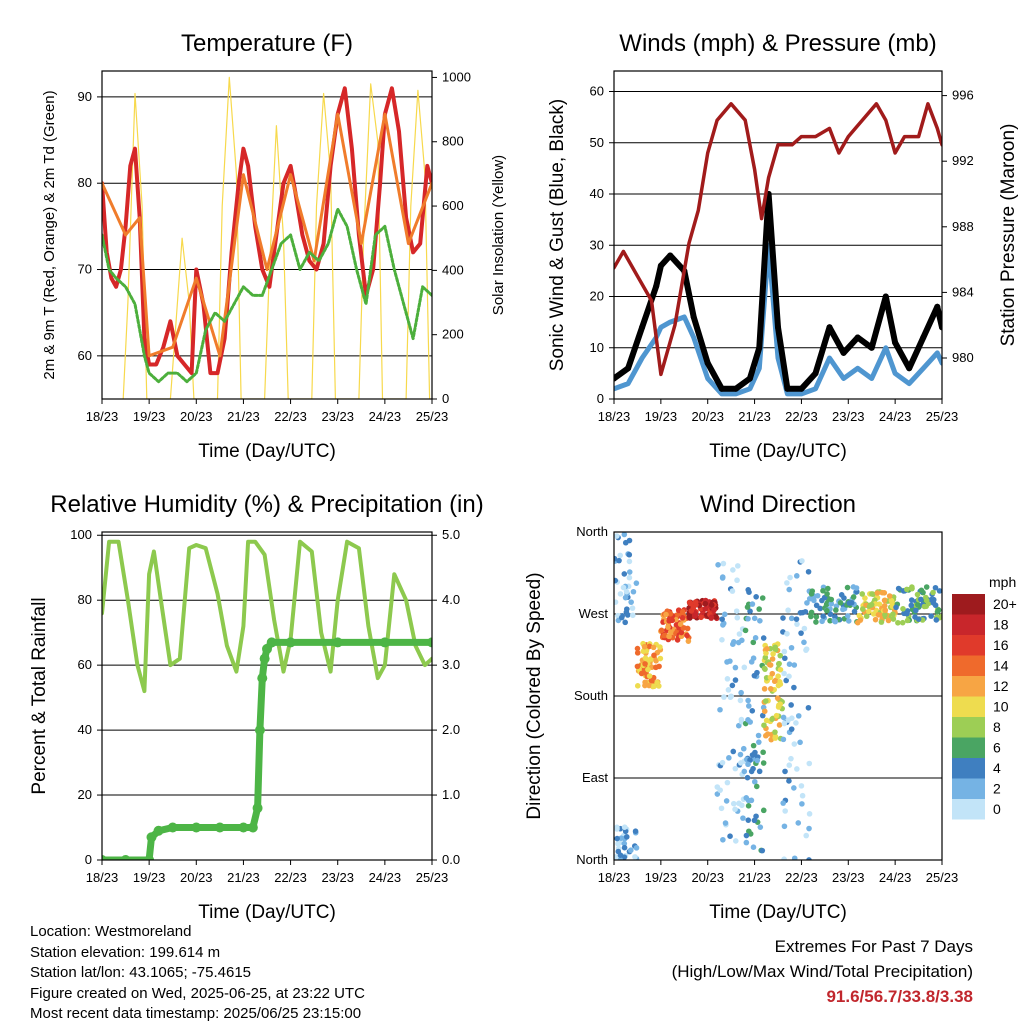  I want to click on legend-label: 6, so click(997, 748).